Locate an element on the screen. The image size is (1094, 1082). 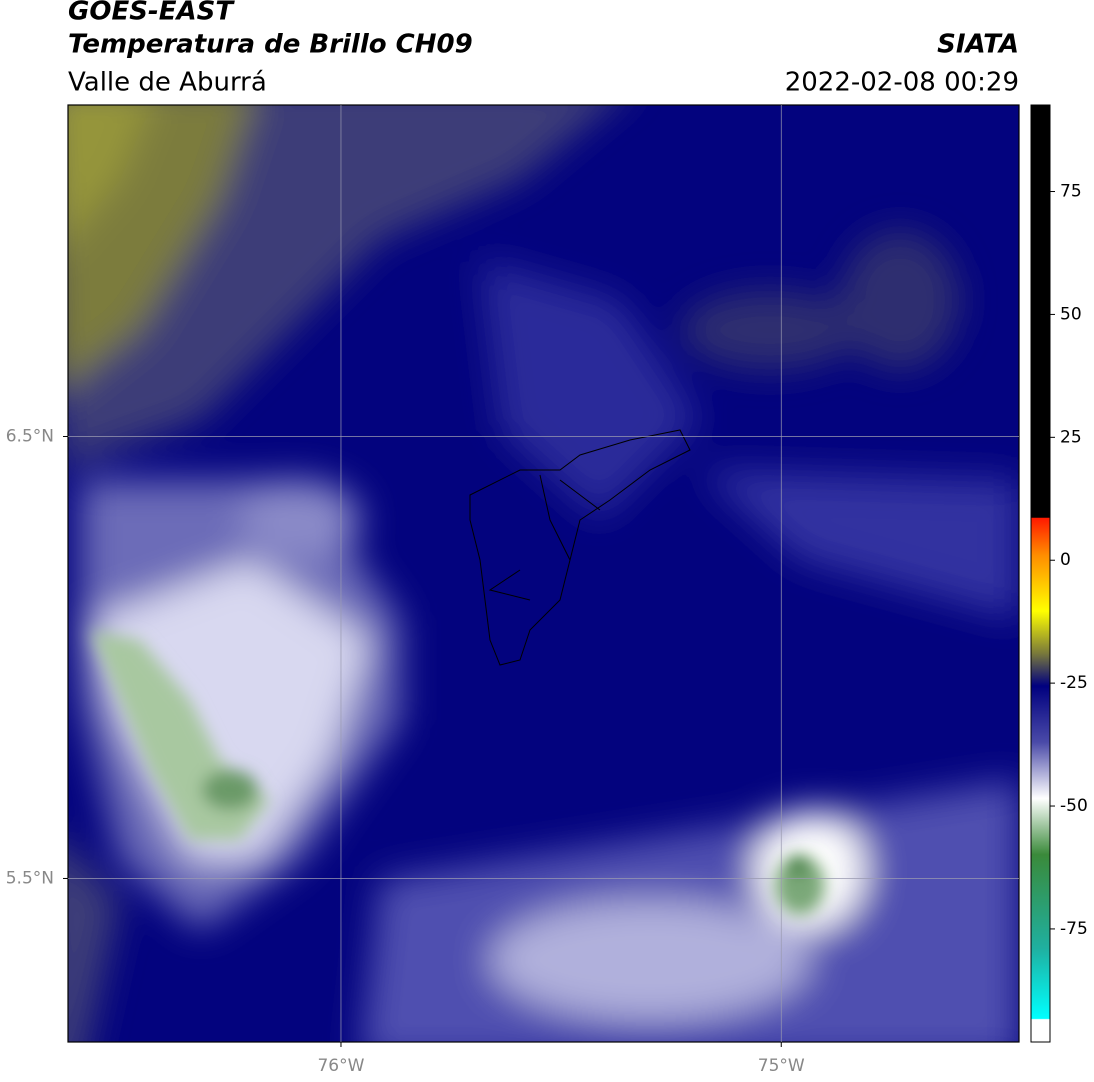
colorbar-tick-label: -50 is located at coordinates (1074, 806).